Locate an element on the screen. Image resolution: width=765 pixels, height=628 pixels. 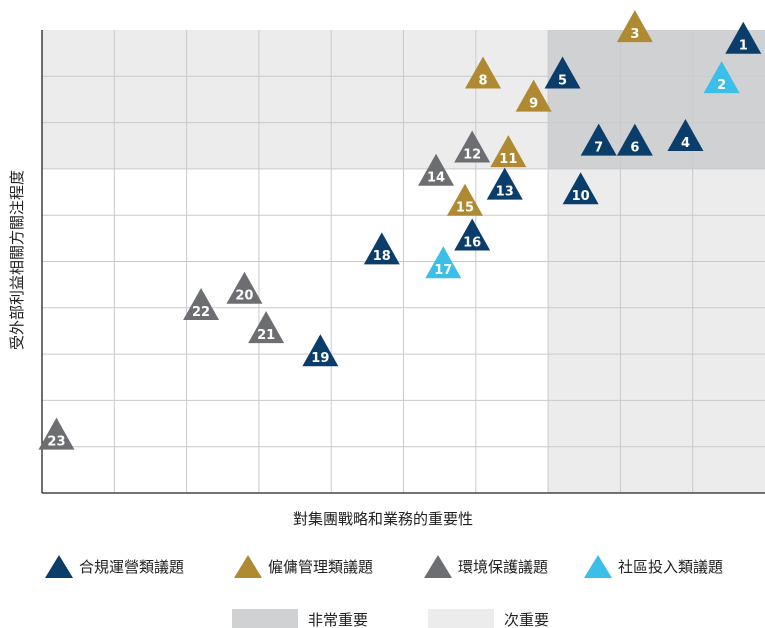
point-label: 16 is located at coordinates (472, 242).